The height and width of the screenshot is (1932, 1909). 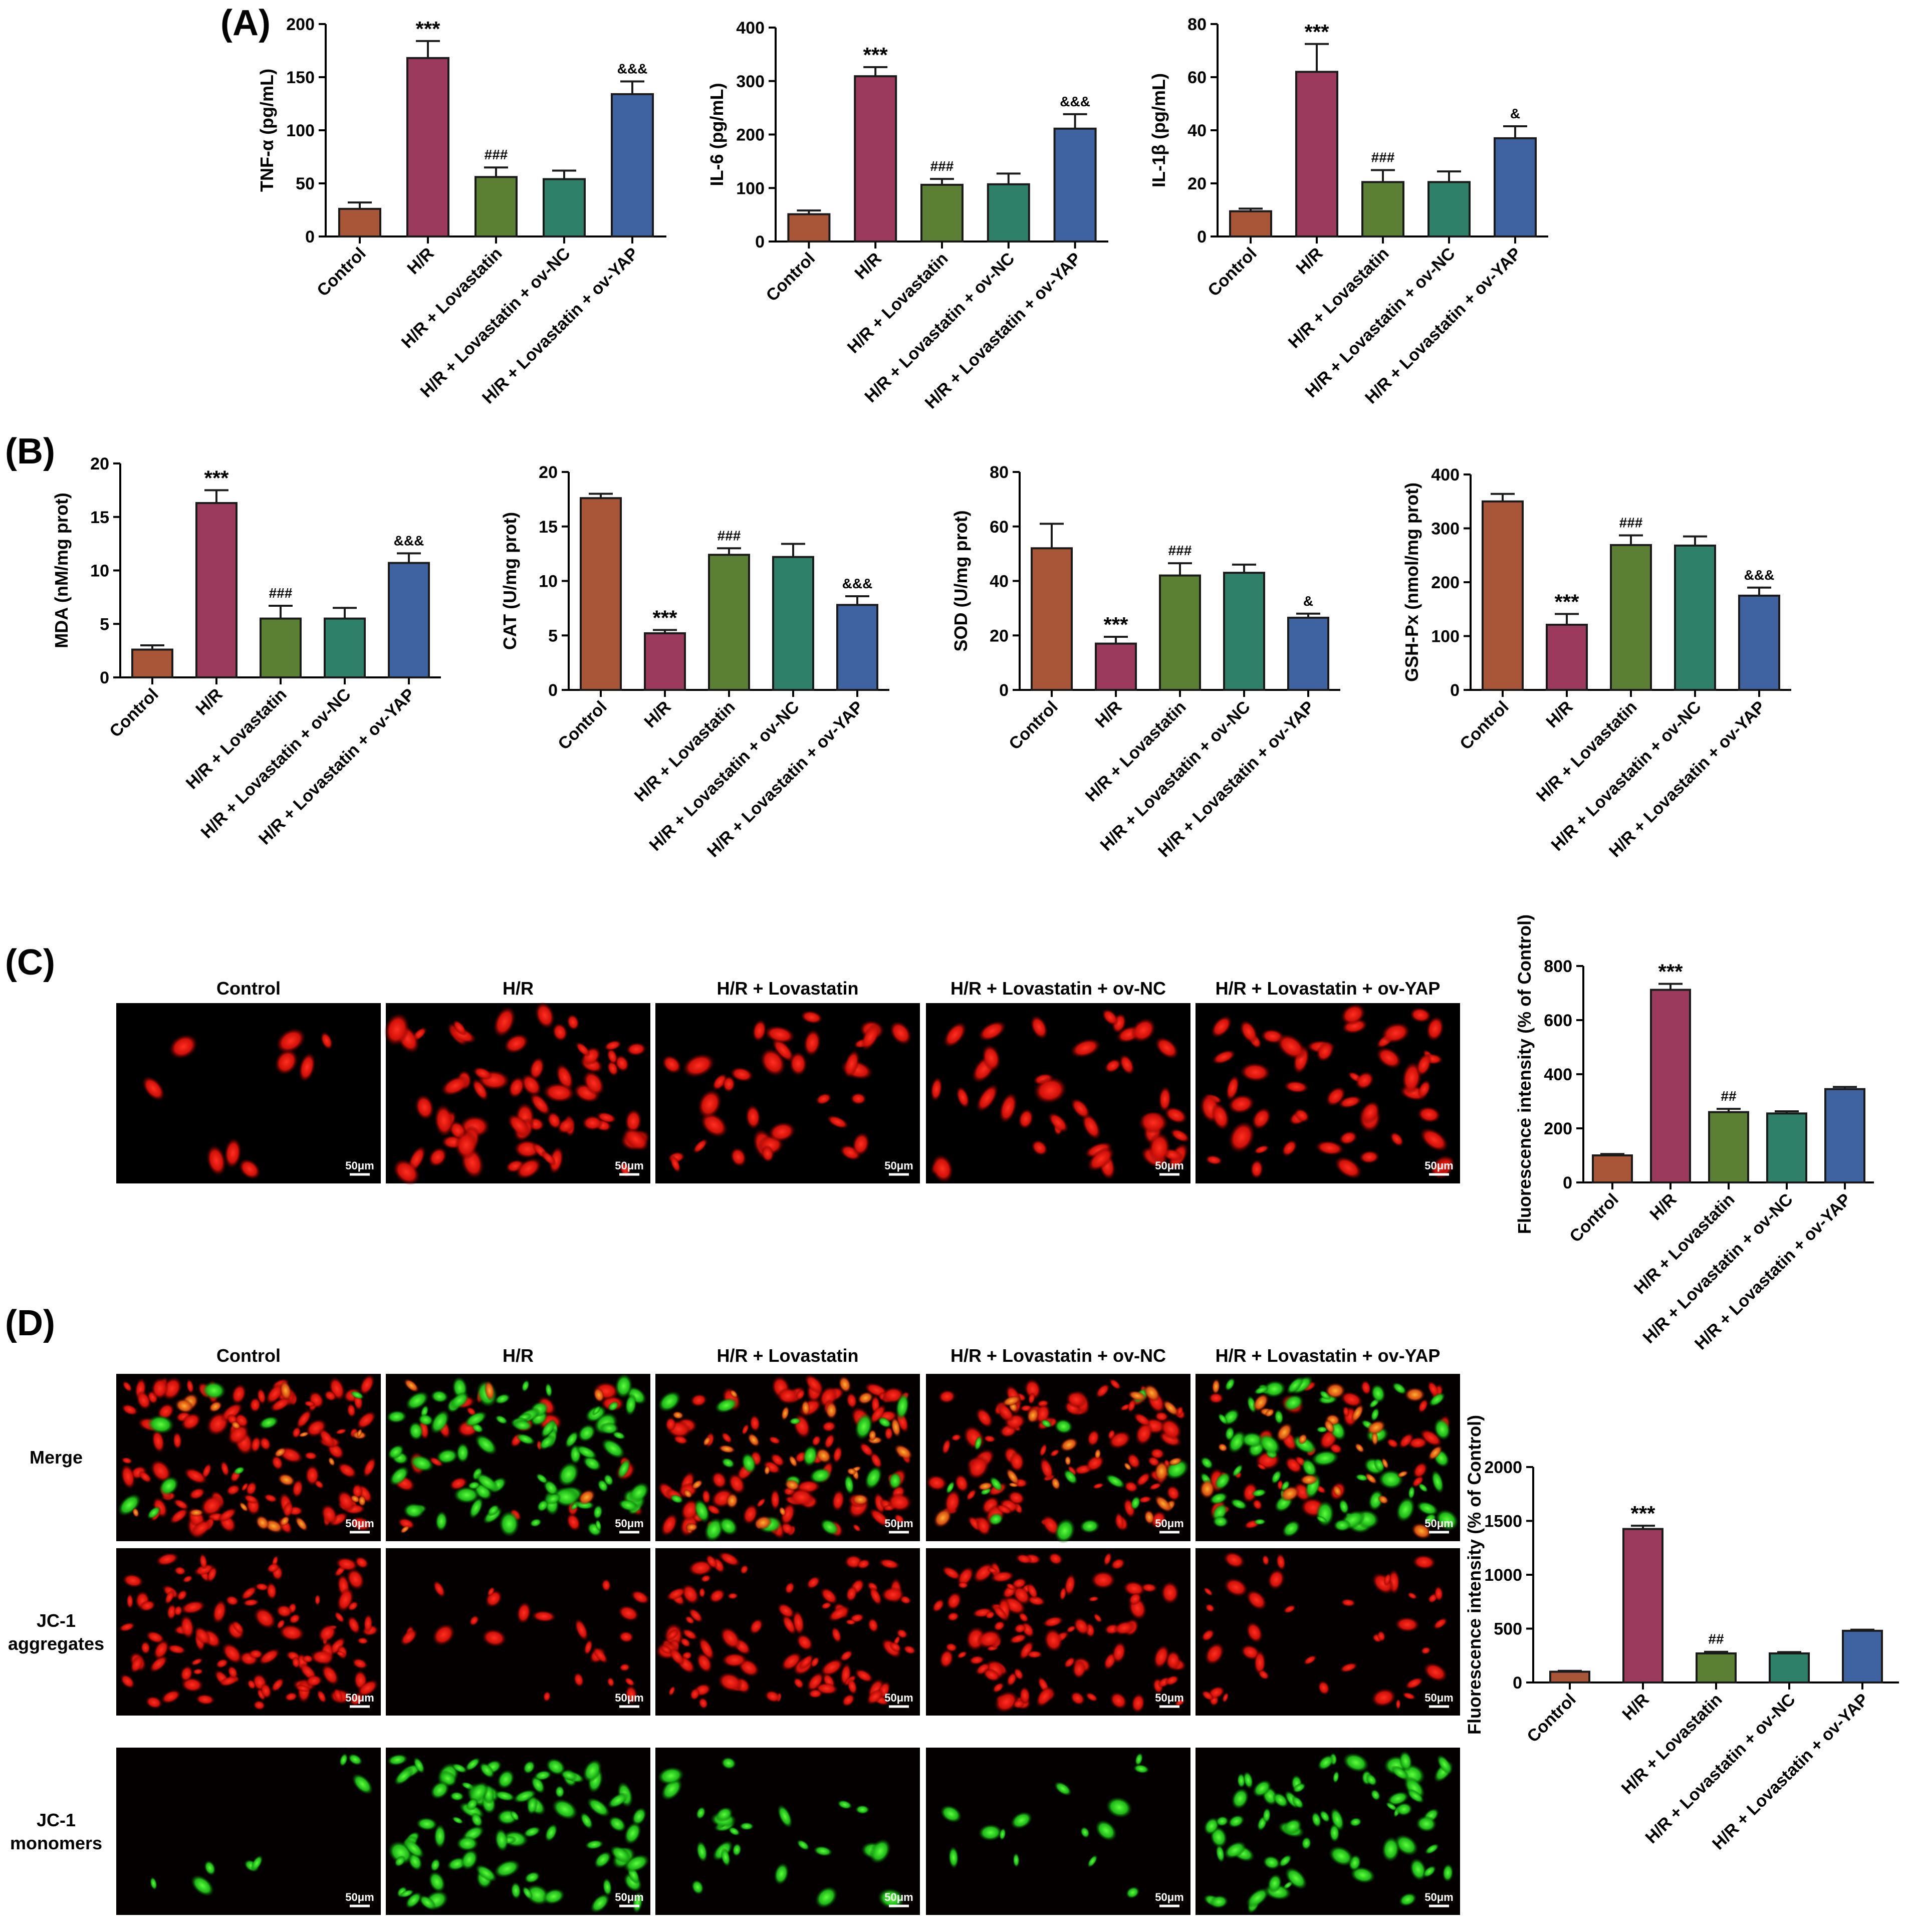 I want to click on column-title-h-r-lovastatin: H/R + Lovastatin, so click(x=787, y=988).